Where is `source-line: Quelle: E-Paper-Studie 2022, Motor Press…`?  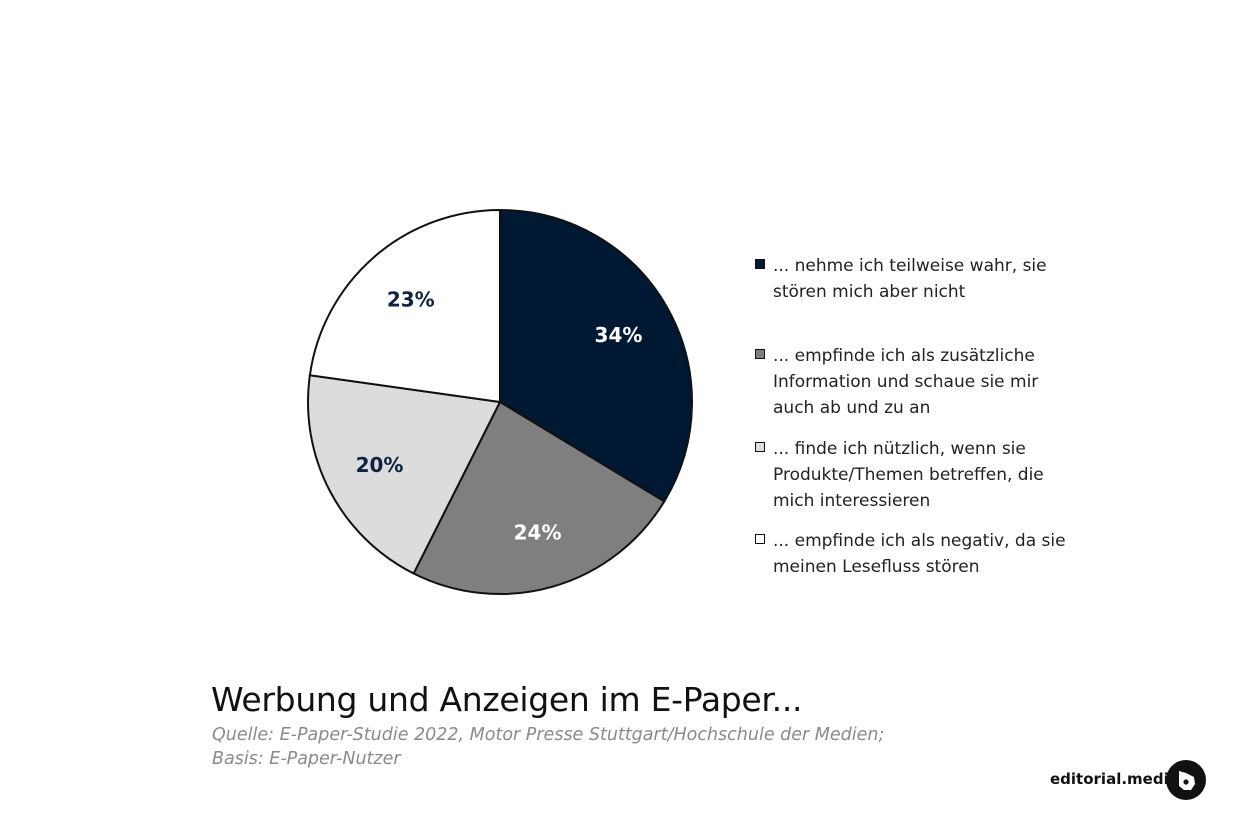 source-line: Quelle: E-Paper-Studie 2022, Motor Press… is located at coordinates (548, 735).